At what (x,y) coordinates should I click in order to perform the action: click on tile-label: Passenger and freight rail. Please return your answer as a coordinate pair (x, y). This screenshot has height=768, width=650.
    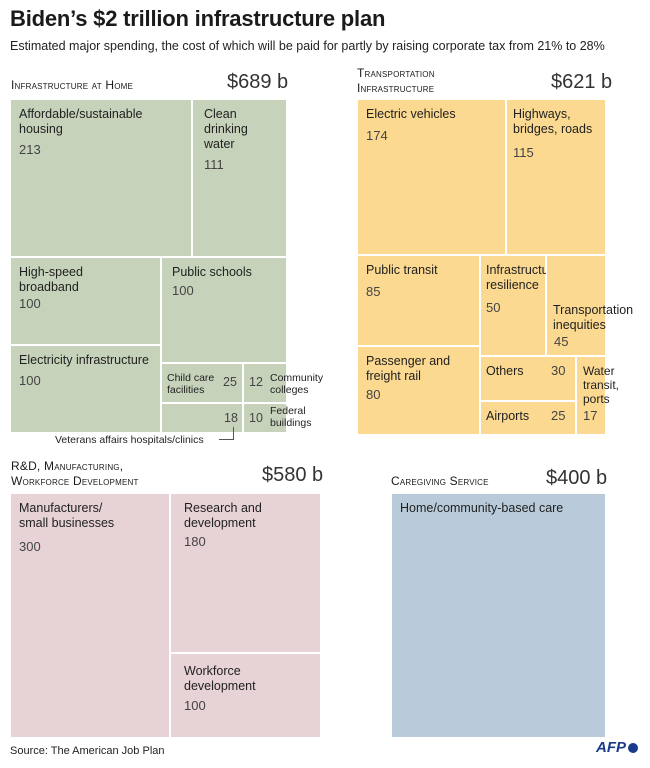
    Looking at the image, I should click on (408, 368).